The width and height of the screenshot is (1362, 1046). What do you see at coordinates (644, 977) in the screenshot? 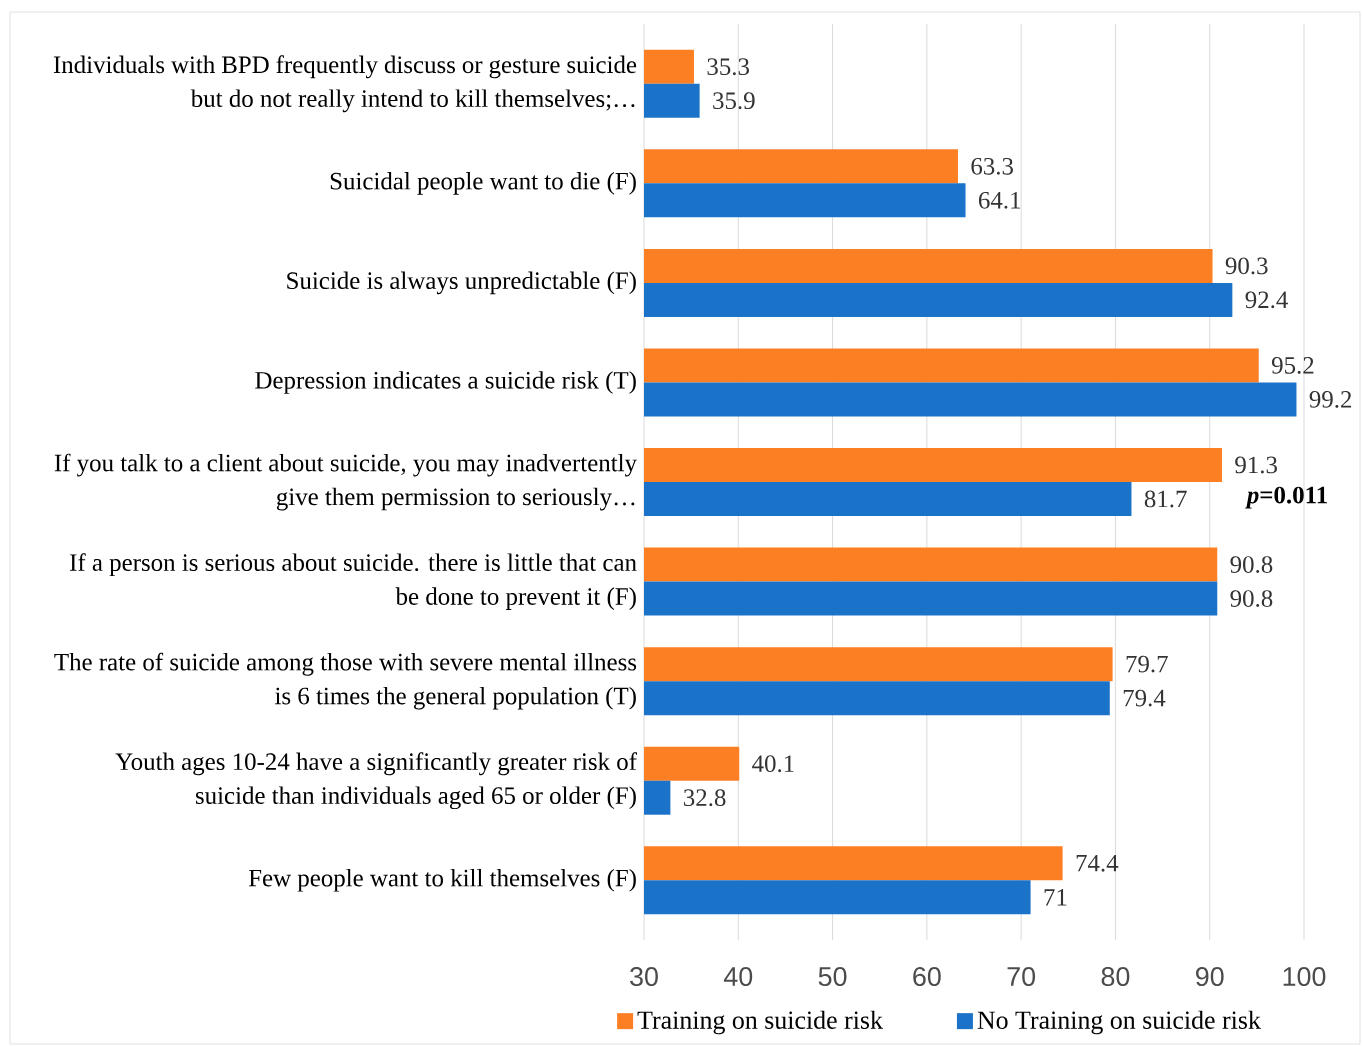
I see `x-tick-label: 30` at bounding box center [644, 977].